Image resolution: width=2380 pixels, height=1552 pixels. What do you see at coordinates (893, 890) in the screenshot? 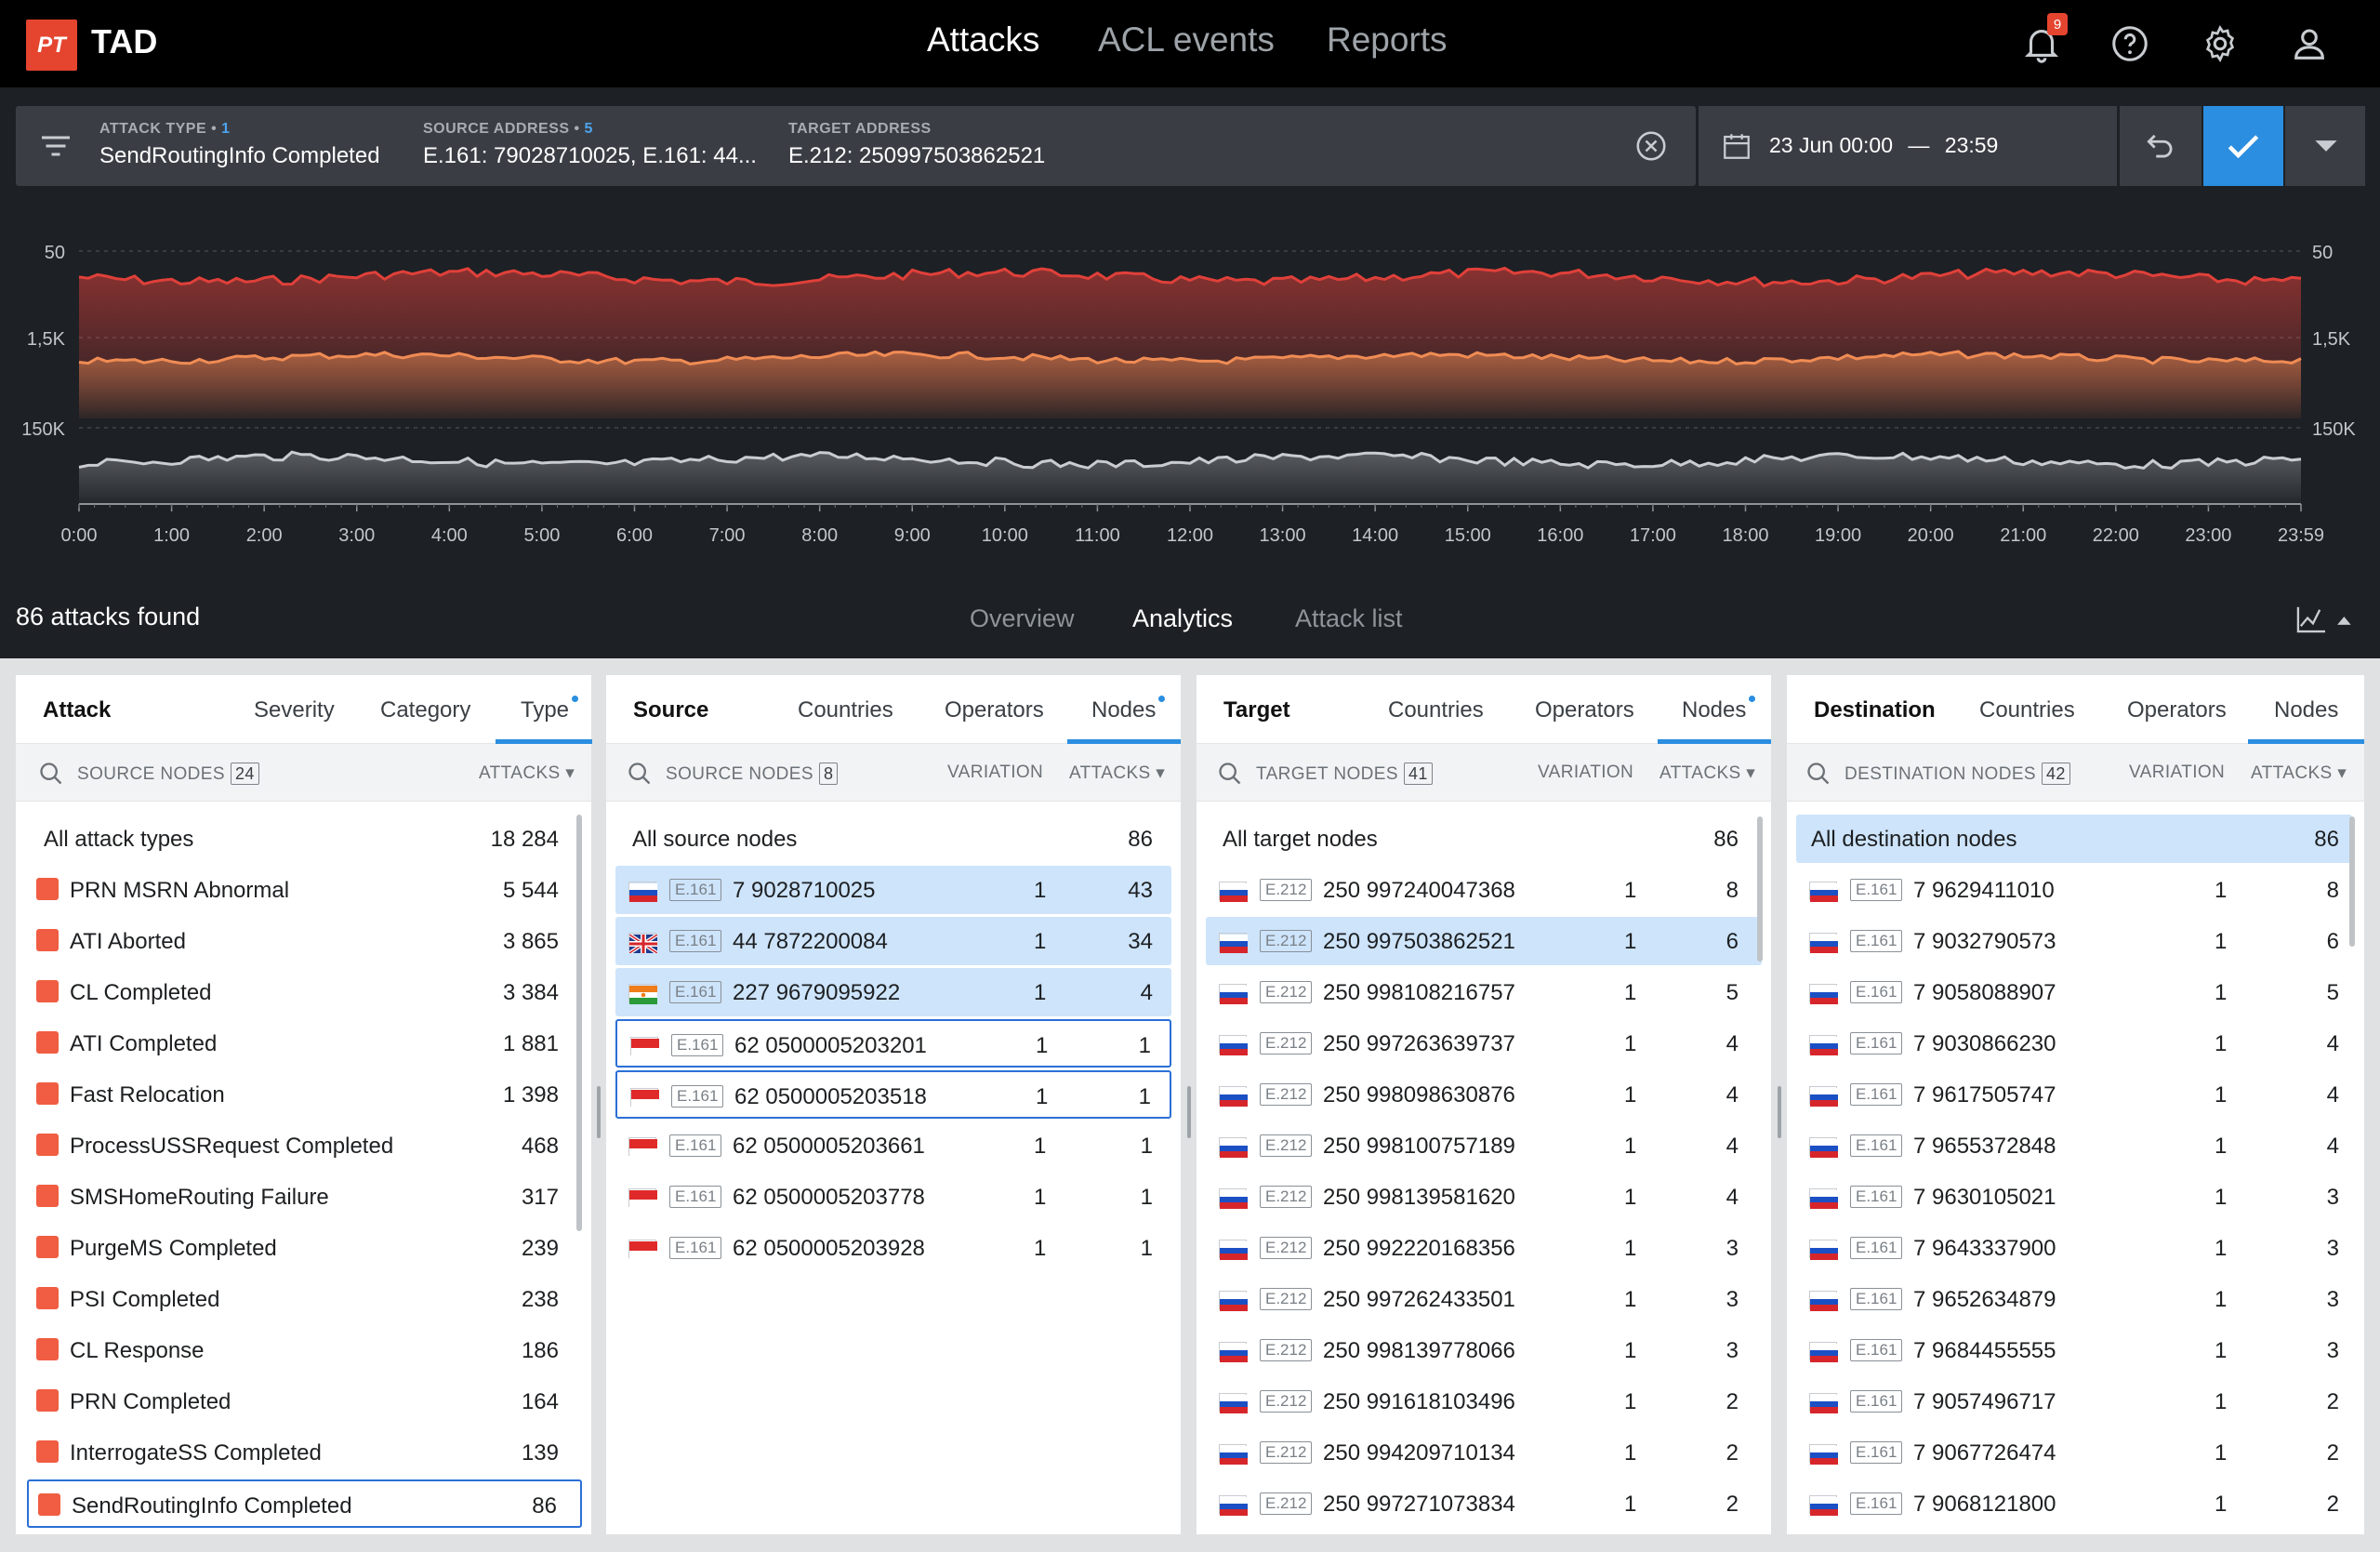
I see `list-item: E.161 7 9028710025 1 43` at bounding box center [893, 890].